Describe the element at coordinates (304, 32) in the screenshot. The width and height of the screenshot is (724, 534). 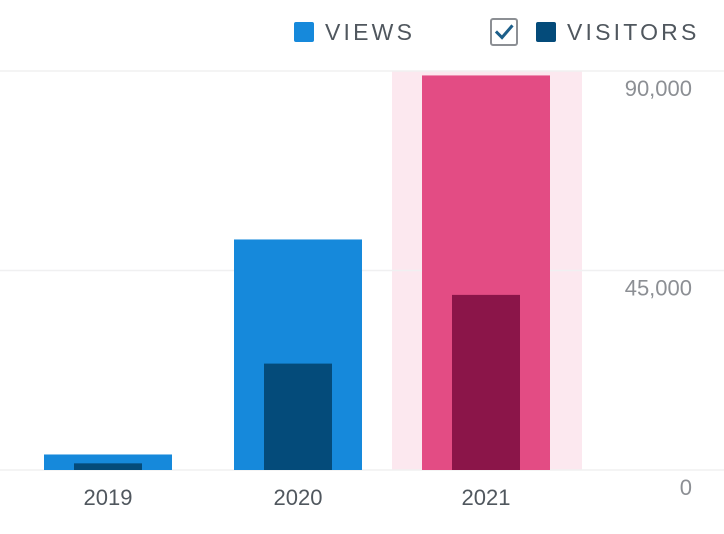
I see `views-swatch` at that location.